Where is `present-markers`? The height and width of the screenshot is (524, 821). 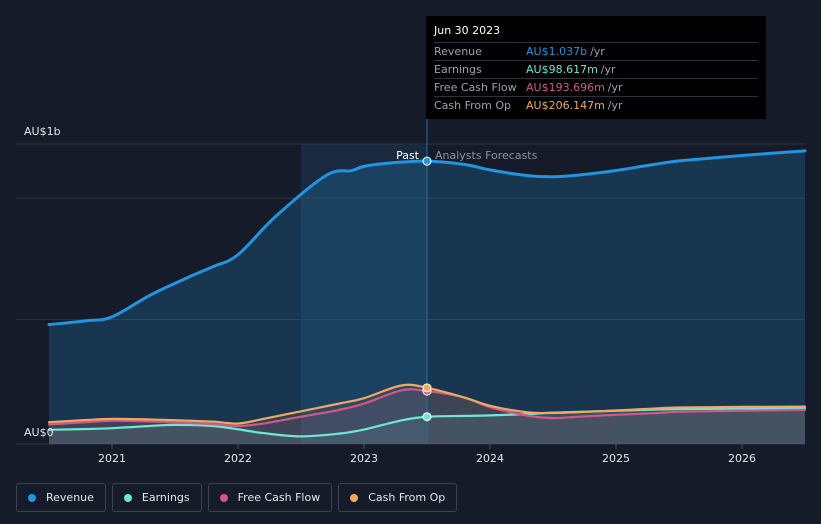 present-markers is located at coordinates (427, 289).